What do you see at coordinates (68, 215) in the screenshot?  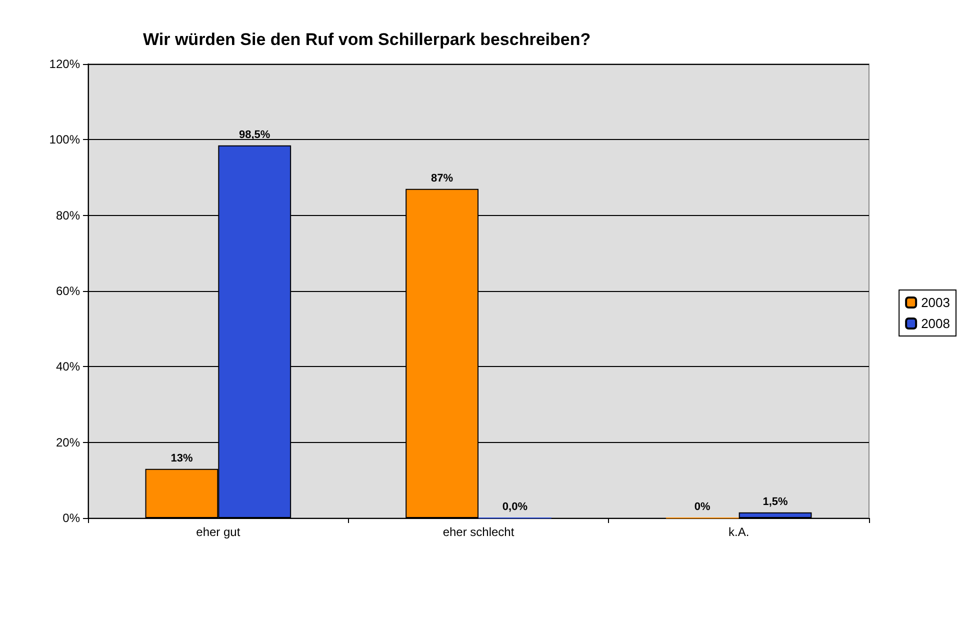 I see `y-tick-label: 80%` at bounding box center [68, 215].